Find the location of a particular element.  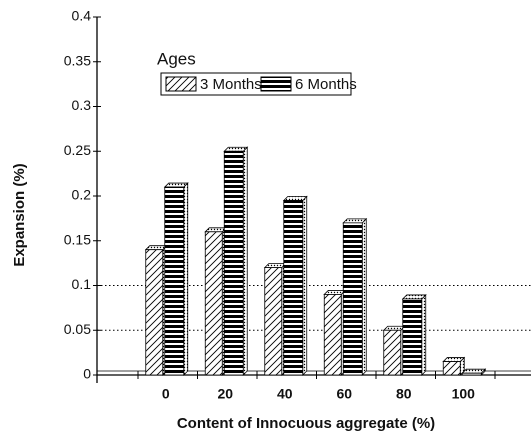

x-tick-label: 20 is located at coordinates (225, 394).